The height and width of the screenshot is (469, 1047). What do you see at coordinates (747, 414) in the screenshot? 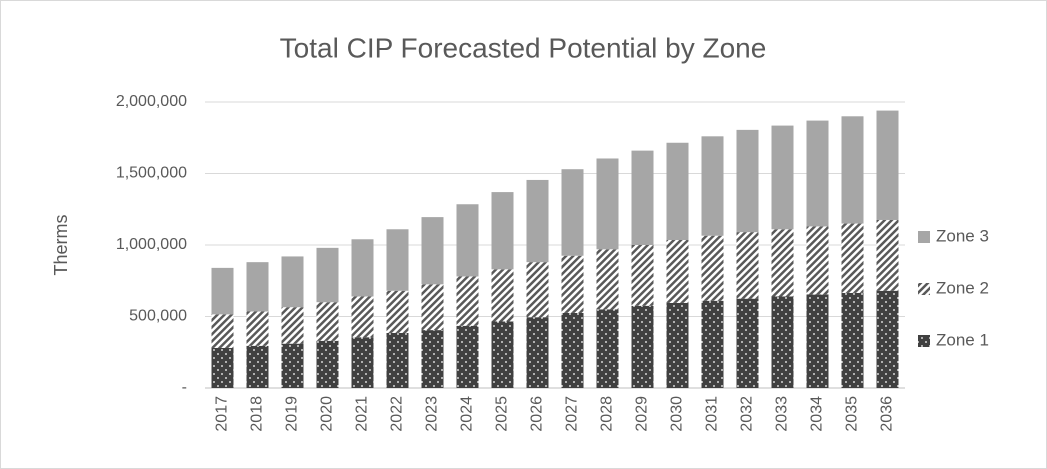
I see `x-tick-label: 2032` at bounding box center [747, 414].